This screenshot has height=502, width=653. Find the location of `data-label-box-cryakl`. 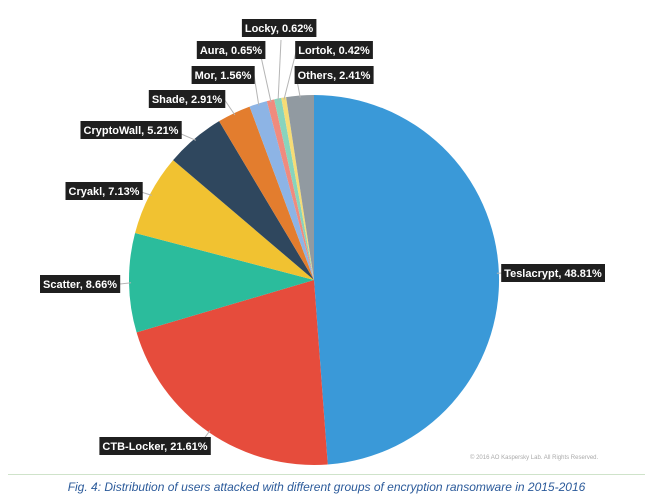

data-label-box-cryakl is located at coordinates (104, 191).